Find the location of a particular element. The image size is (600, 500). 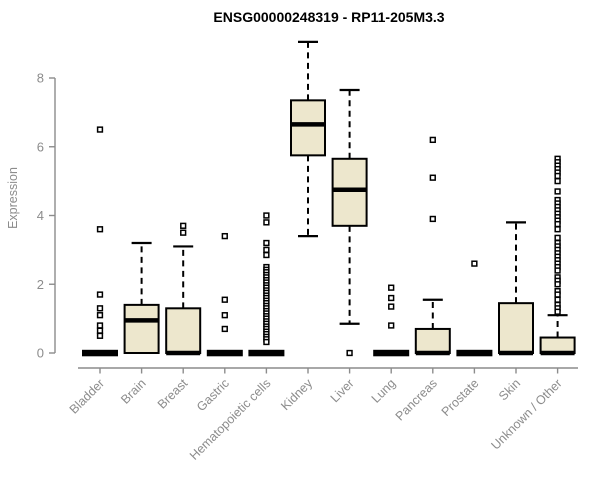

y-tick-label: 4 is located at coordinates (40, 215).